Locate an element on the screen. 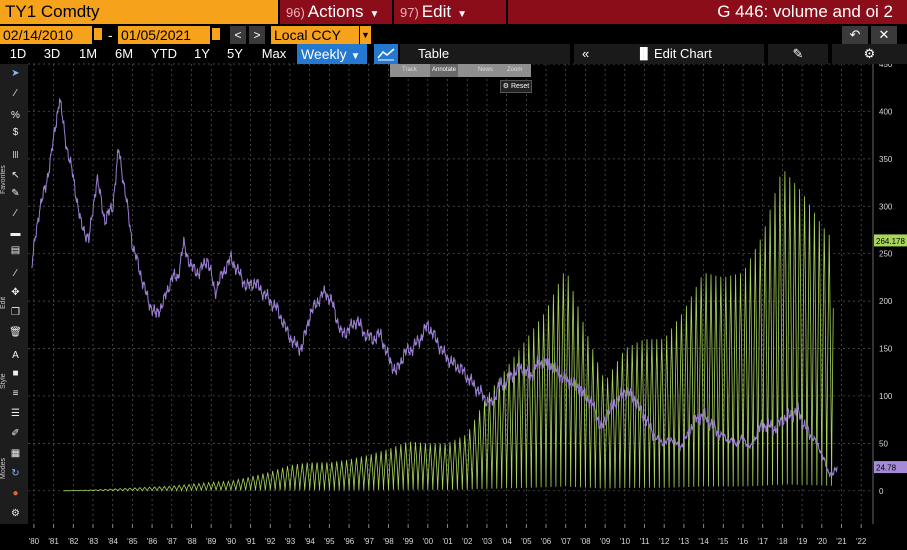 This screenshot has height=550, width=907. end-date-field: 01/05/2021 is located at coordinates (164, 35).